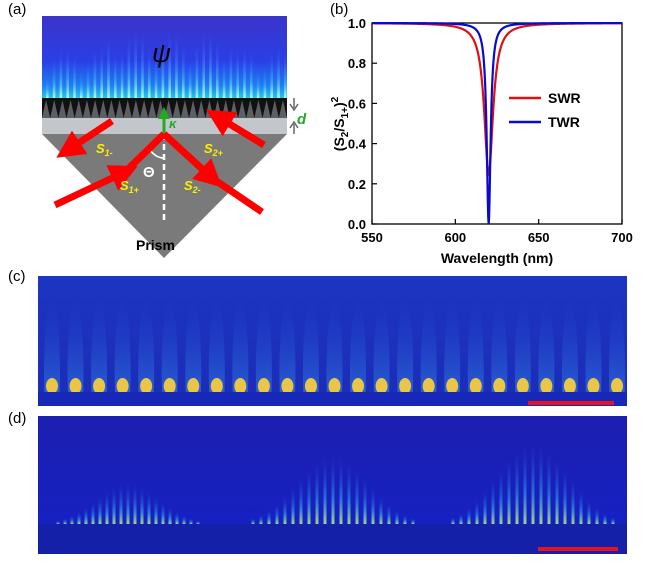 The width and height of the screenshot is (661, 563). Describe the element at coordinates (17, 9) in the screenshot. I see `panel-label-a: (a)` at that location.